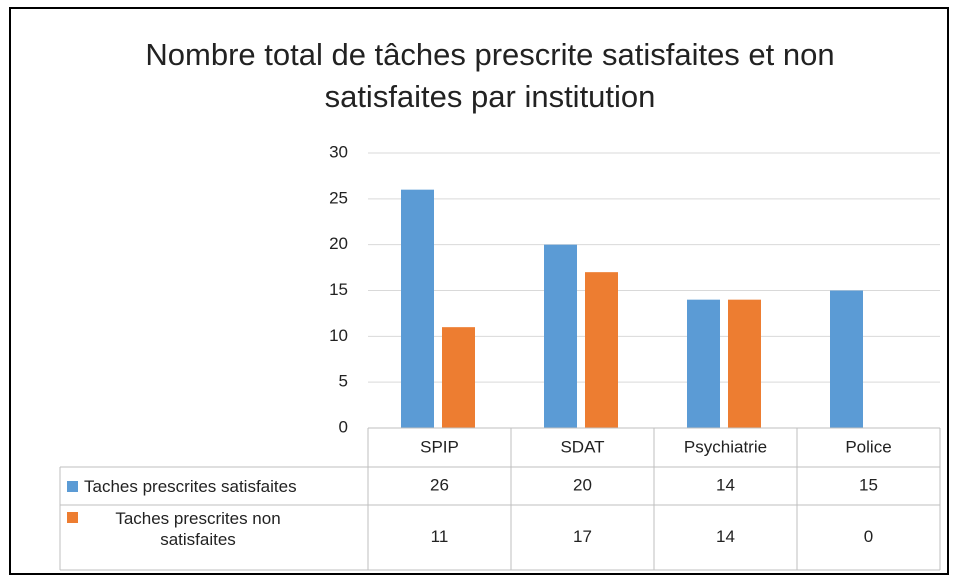 The height and width of the screenshot is (577, 958). I want to click on table-value: 15, so click(868, 484).